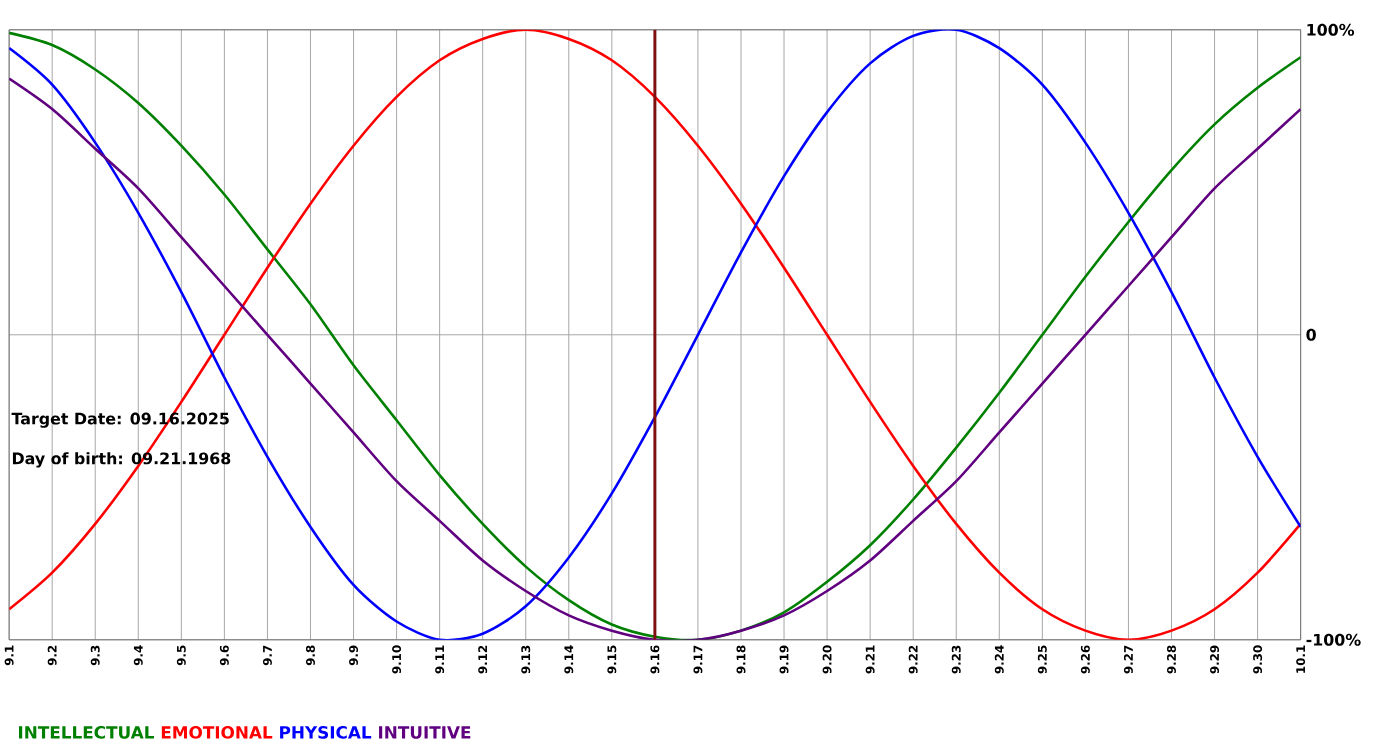 The height and width of the screenshot is (756, 1400). I want to click on text: EMOTIONAL, so click(217, 733).